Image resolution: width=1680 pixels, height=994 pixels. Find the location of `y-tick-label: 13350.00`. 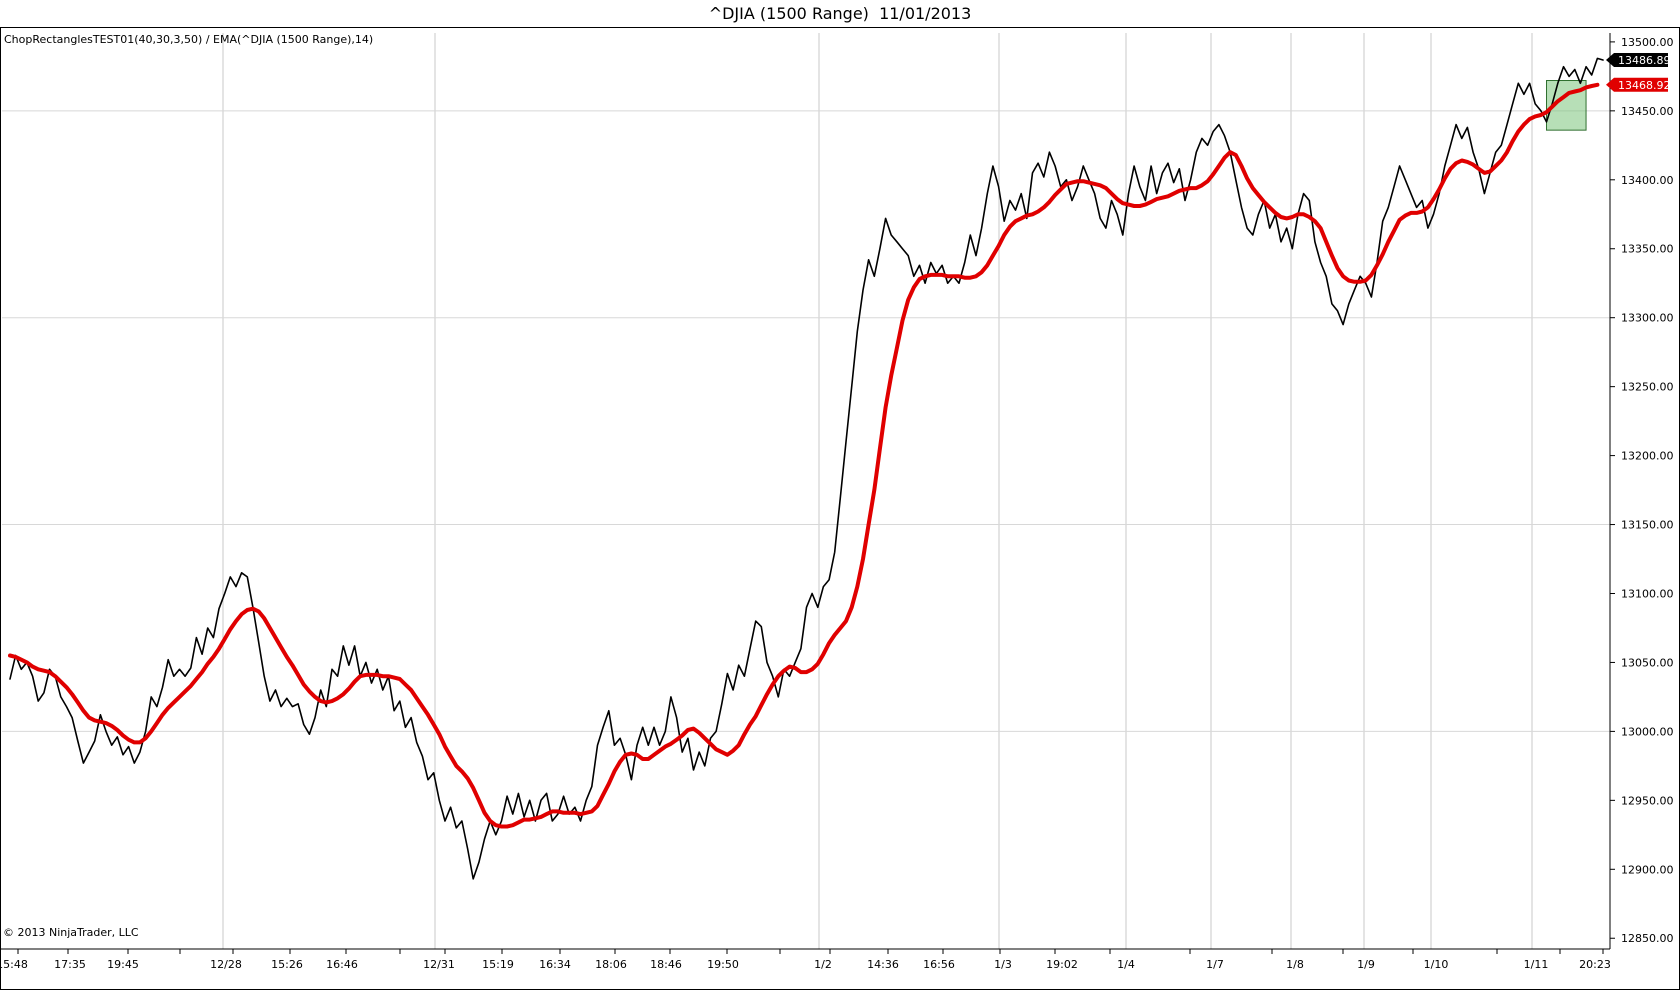

y-tick-label: 13350.00 is located at coordinates (1647, 249).